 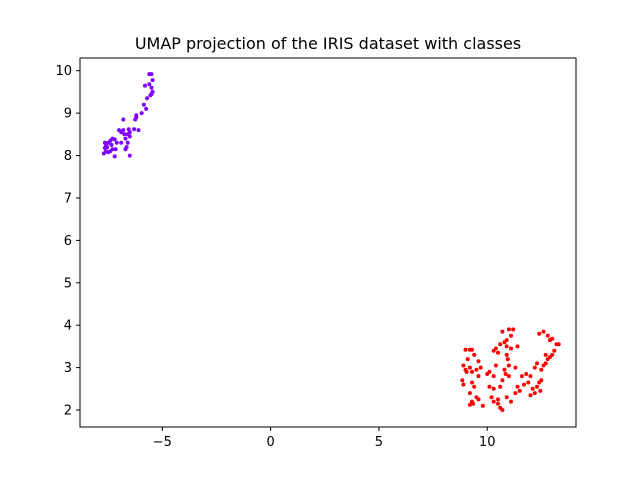 What do you see at coordinates (487, 442) in the screenshot?
I see `x-tick-label-3: 10` at bounding box center [487, 442].